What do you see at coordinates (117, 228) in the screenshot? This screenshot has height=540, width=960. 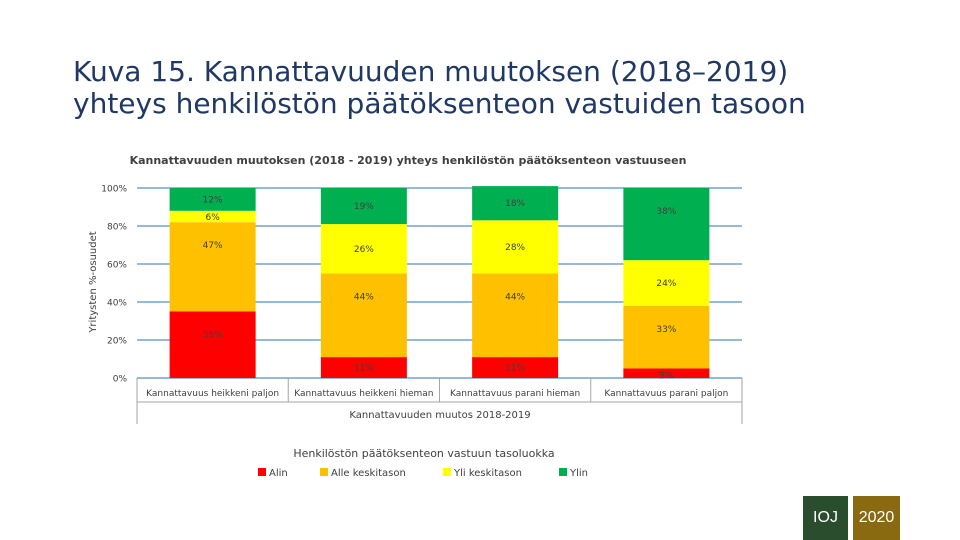 I see `y-tick-label: 80%` at bounding box center [117, 228].